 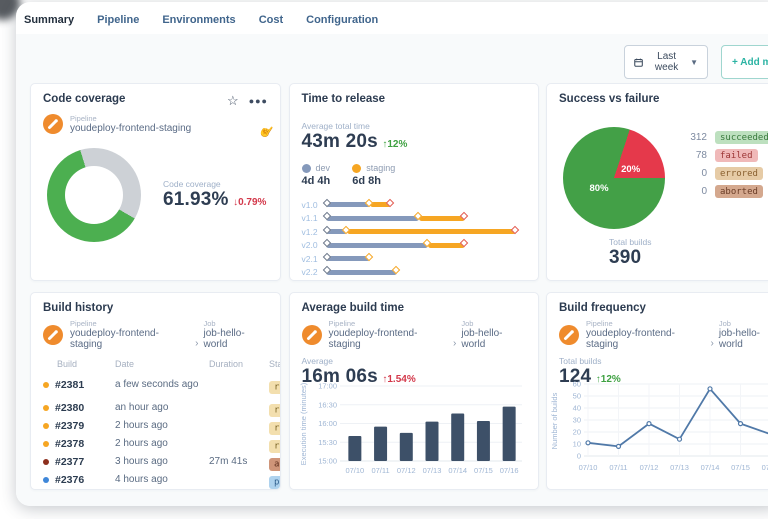 I want to click on card-title: Success vs failure, so click(x=609, y=99).